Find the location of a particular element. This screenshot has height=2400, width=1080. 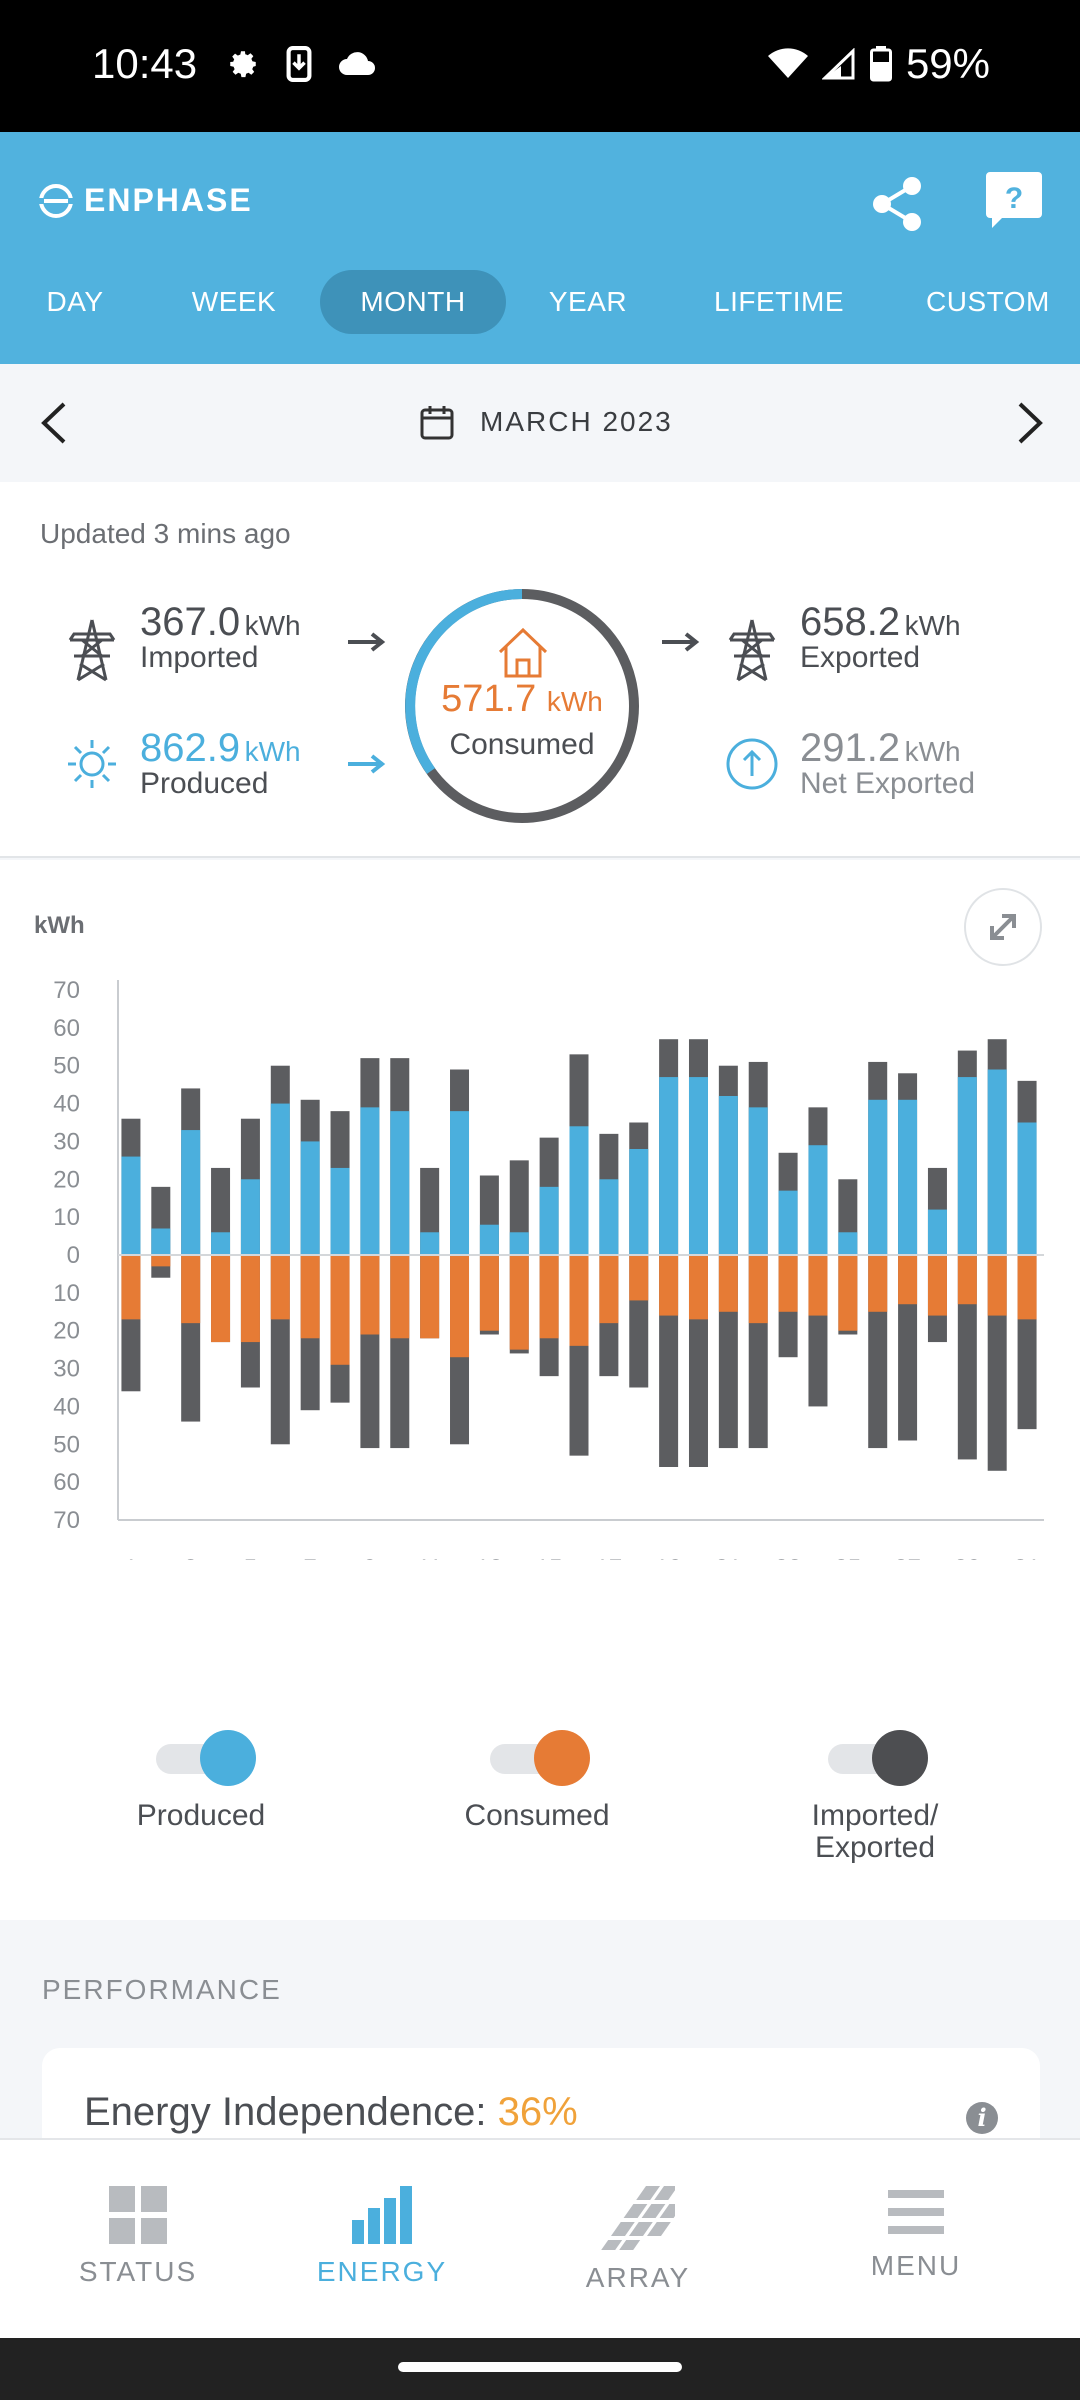

battery-icon is located at coordinates (880, 64).